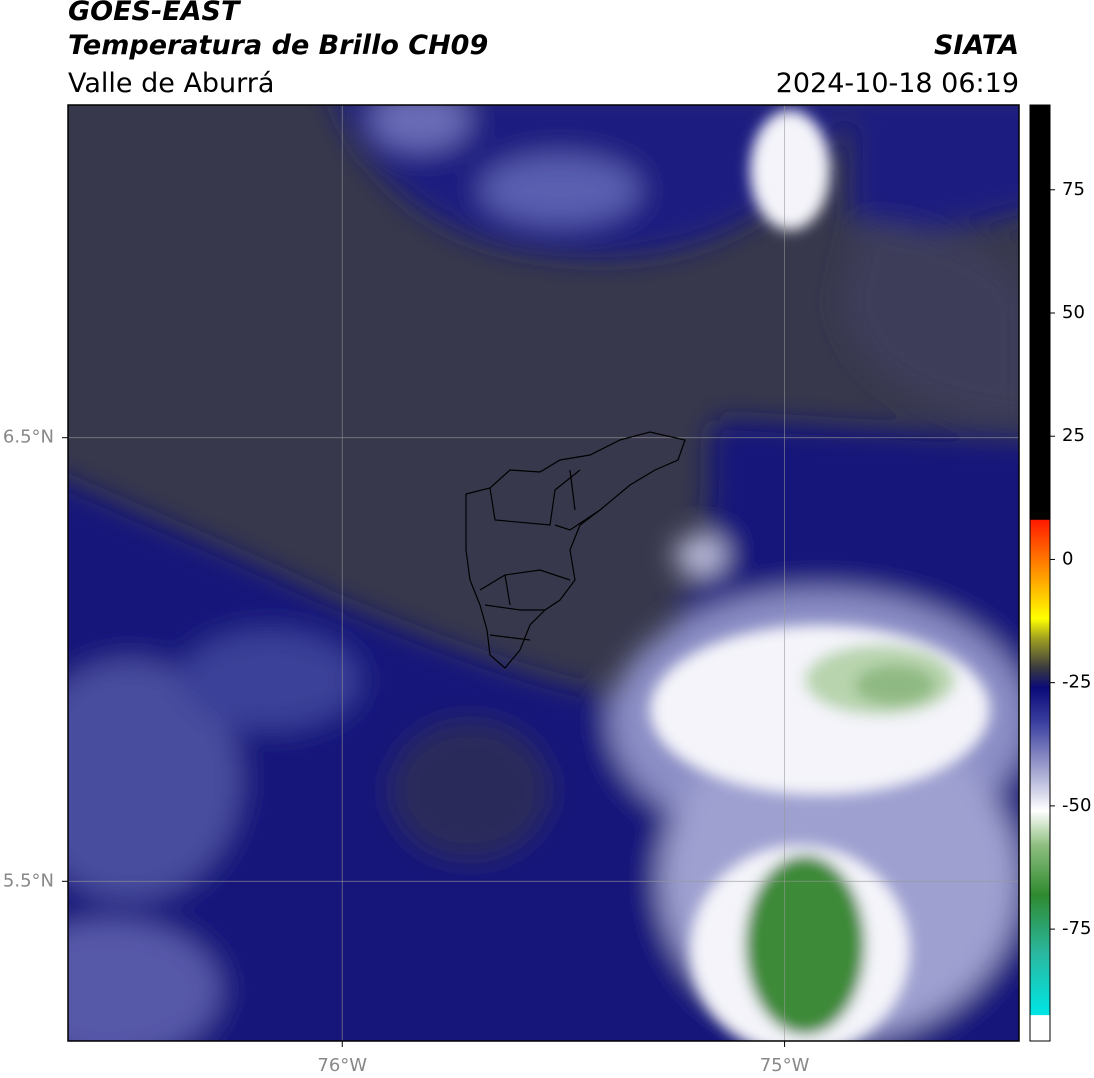  What do you see at coordinates (278, 45) in the screenshot?
I see `subtitle: Temperatura de Brillo CH09` at bounding box center [278, 45].